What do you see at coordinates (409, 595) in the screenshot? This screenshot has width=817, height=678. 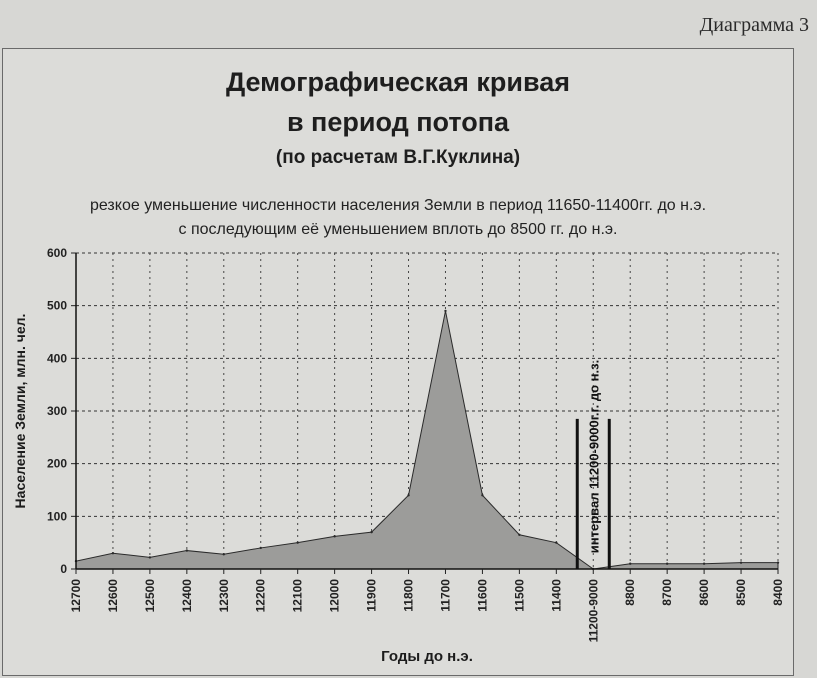 I see `x-tick-label: 11800` at bounding box center [409, 595].